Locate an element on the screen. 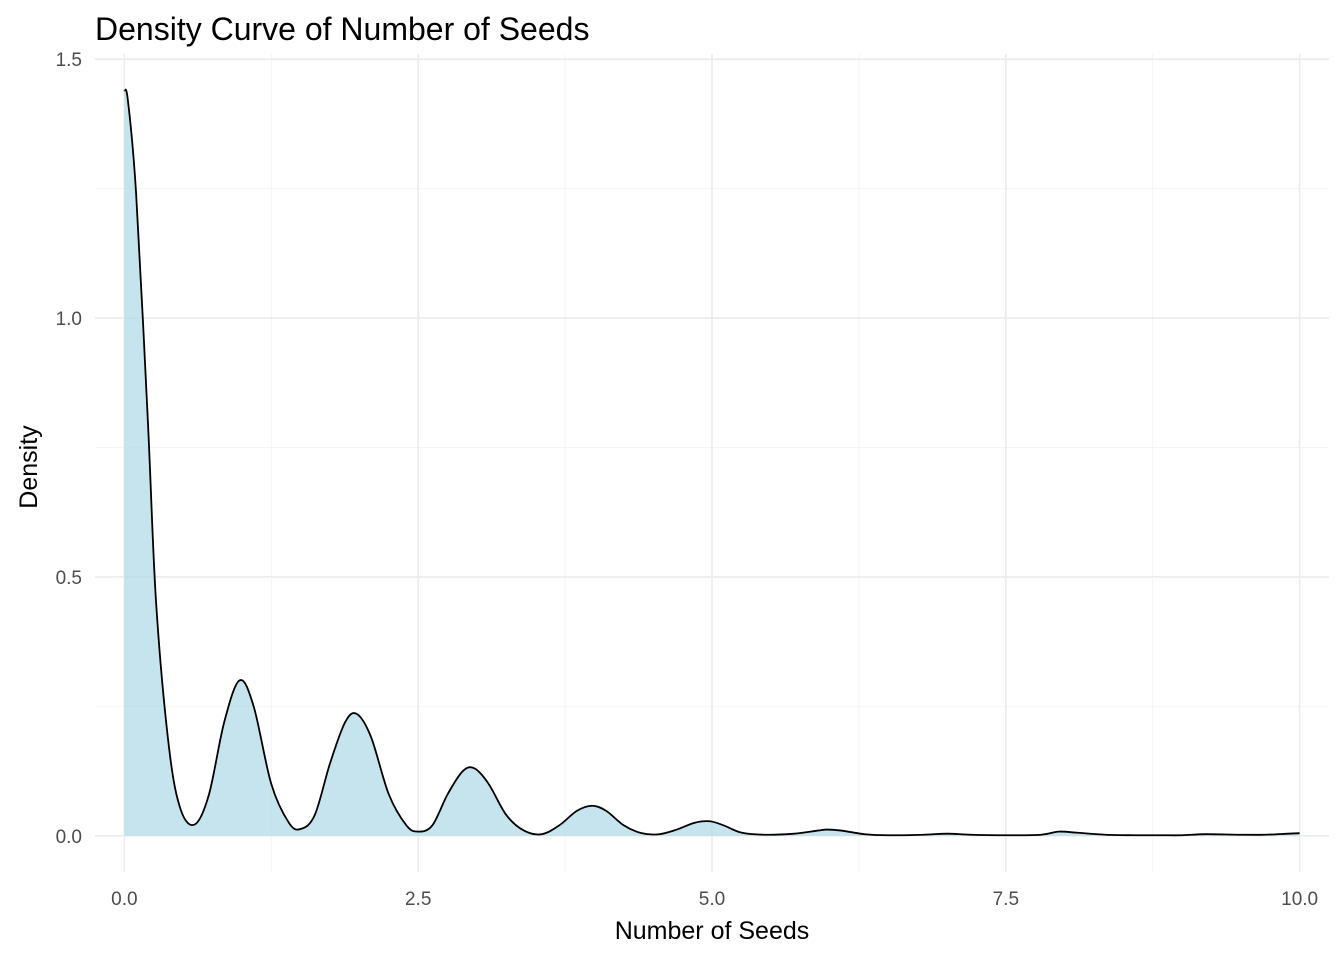 The image size is (1344, 960). chart-title: Density Curve of Number of Seeds is located at coordinates (342, 29).